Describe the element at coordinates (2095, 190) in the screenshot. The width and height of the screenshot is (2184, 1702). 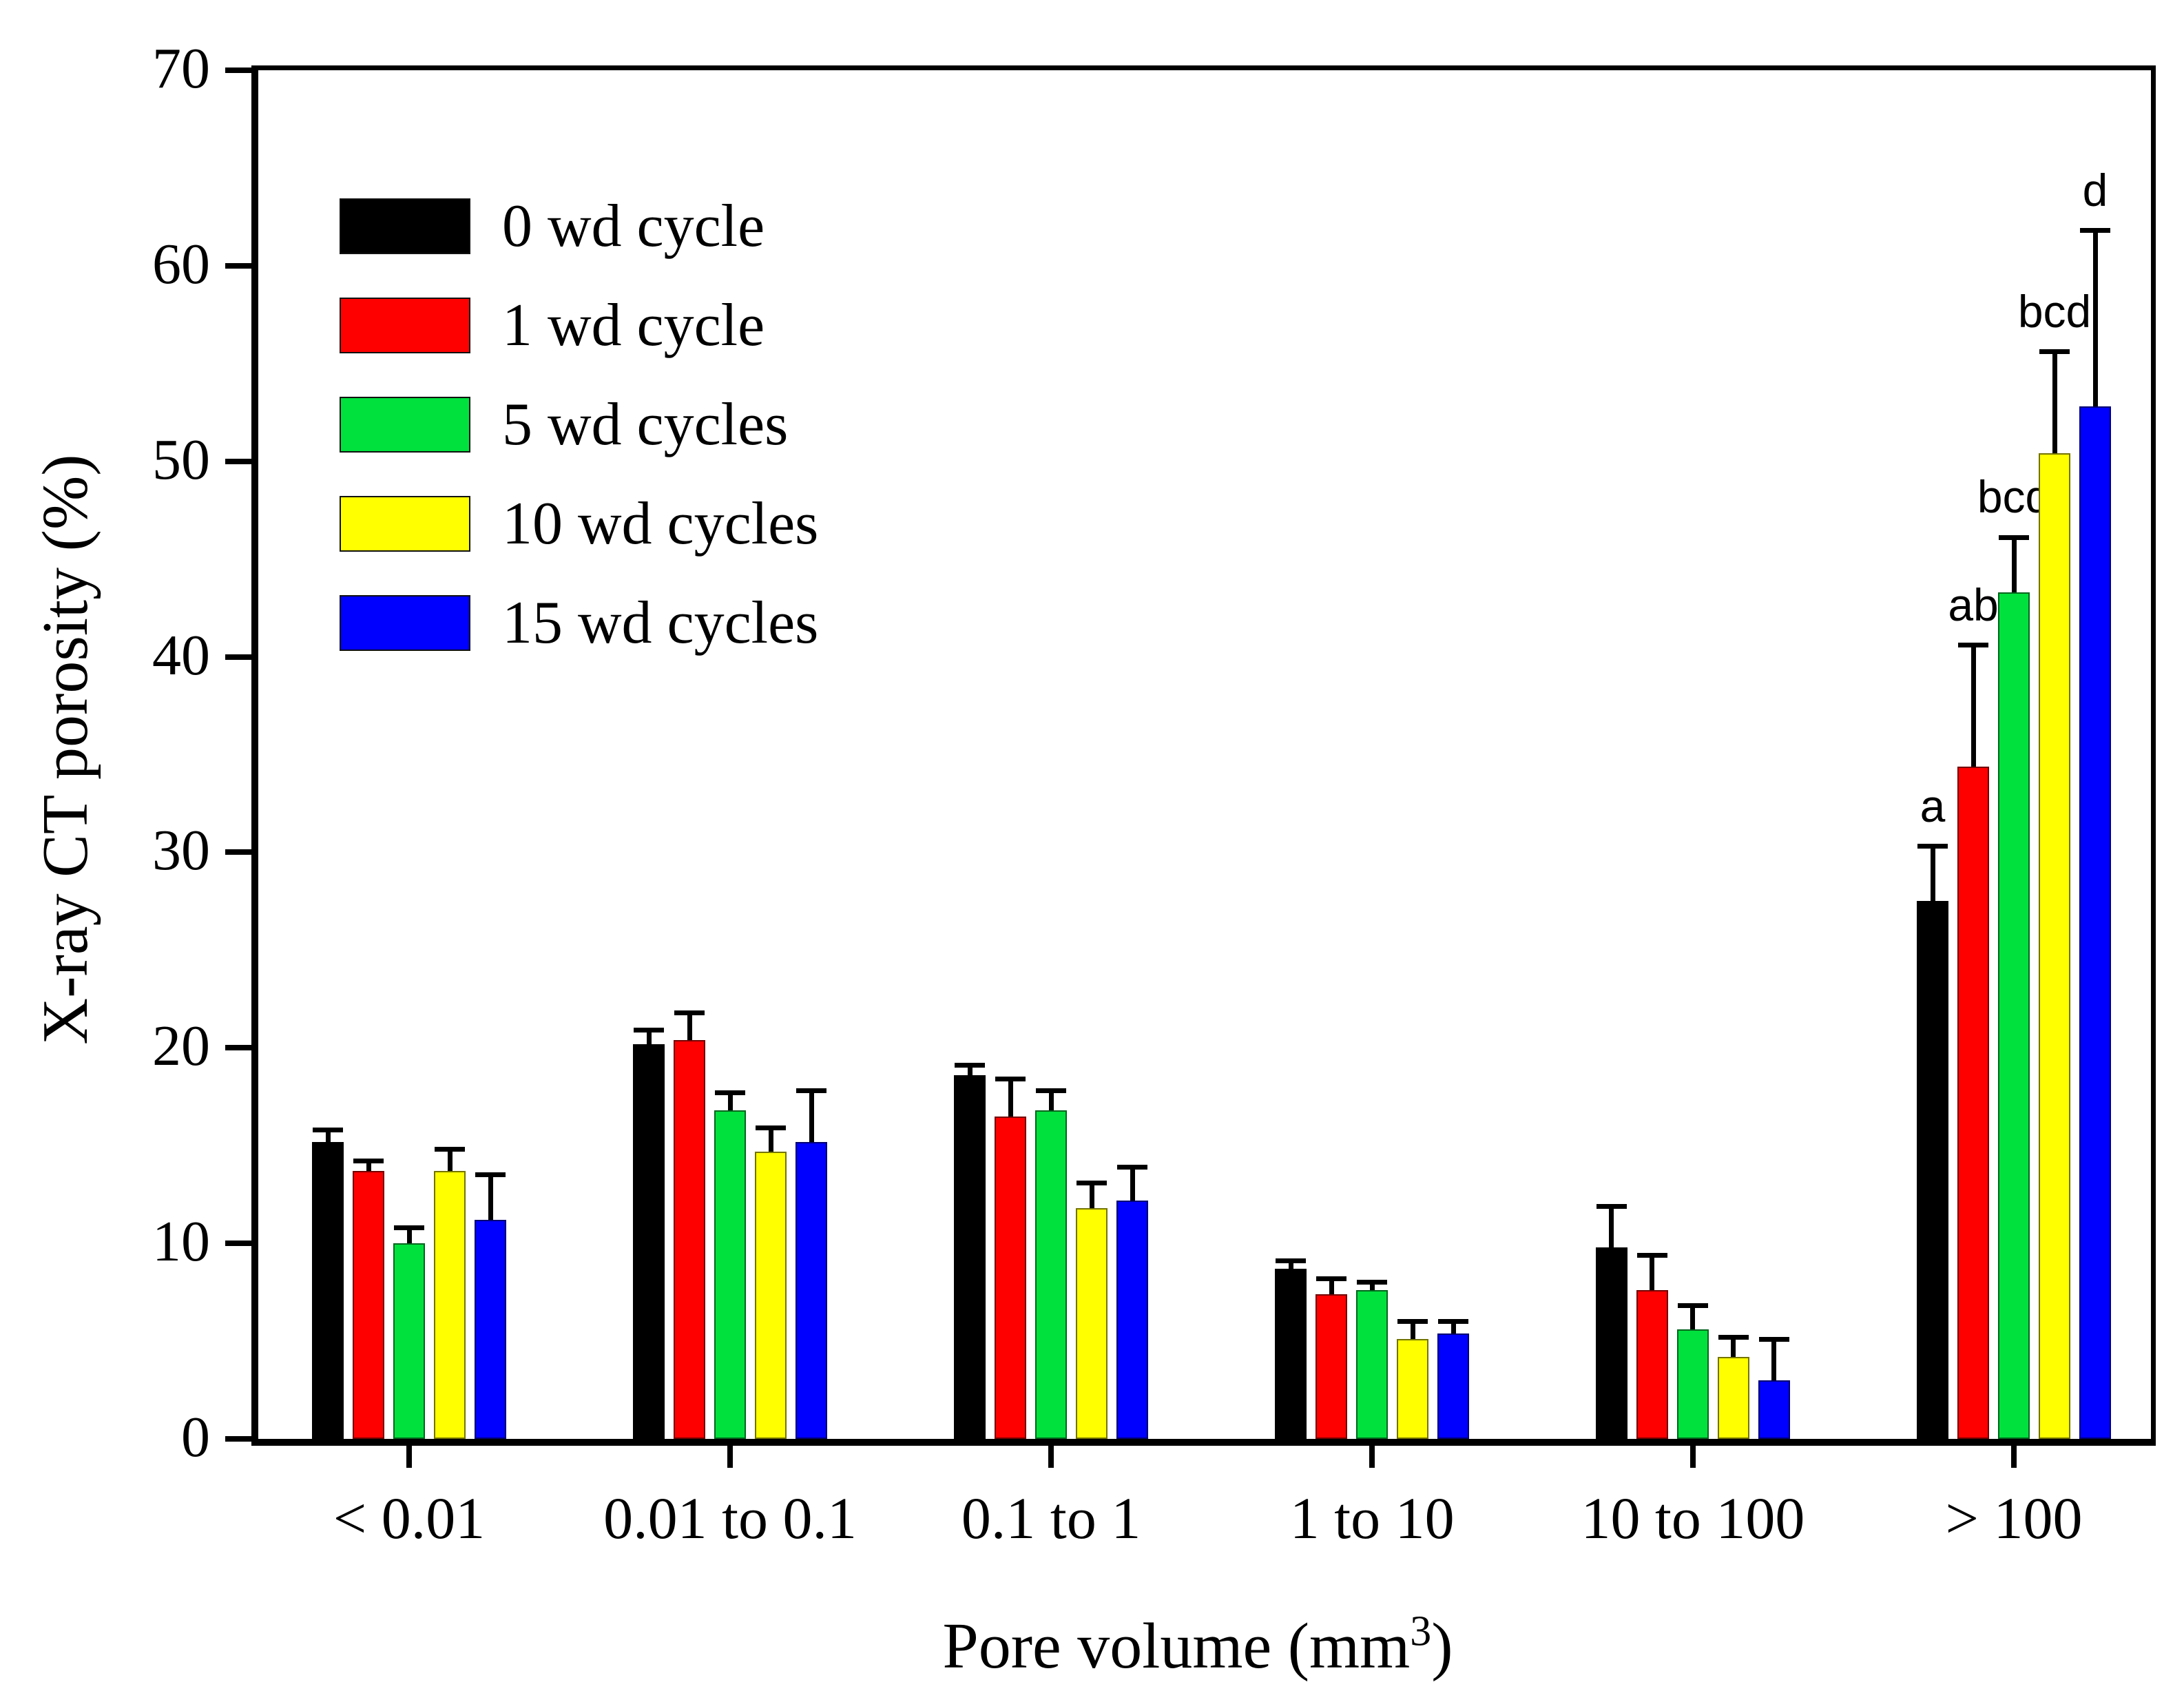
I see `significance-letter: d` at that location.